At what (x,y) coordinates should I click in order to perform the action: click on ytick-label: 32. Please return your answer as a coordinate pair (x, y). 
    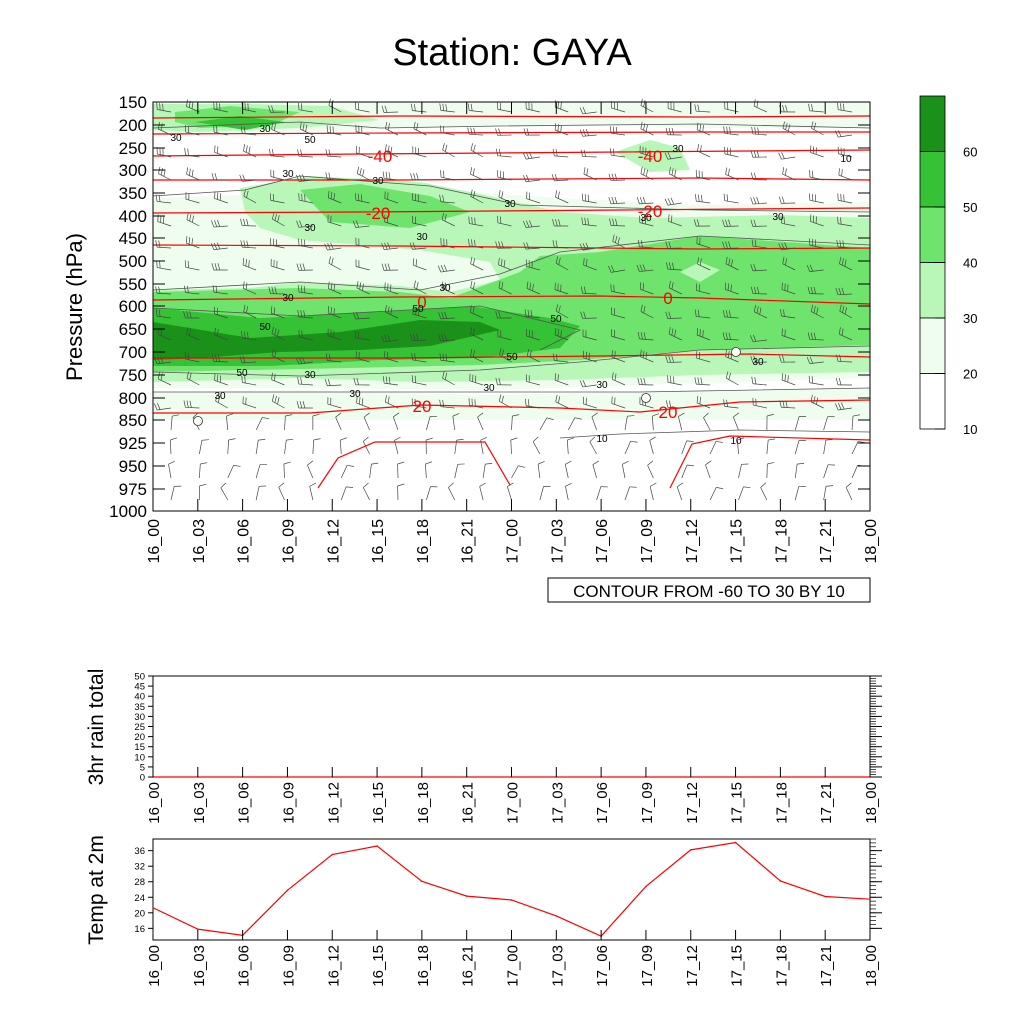
    Looking at the image, I should click on (139, 867).